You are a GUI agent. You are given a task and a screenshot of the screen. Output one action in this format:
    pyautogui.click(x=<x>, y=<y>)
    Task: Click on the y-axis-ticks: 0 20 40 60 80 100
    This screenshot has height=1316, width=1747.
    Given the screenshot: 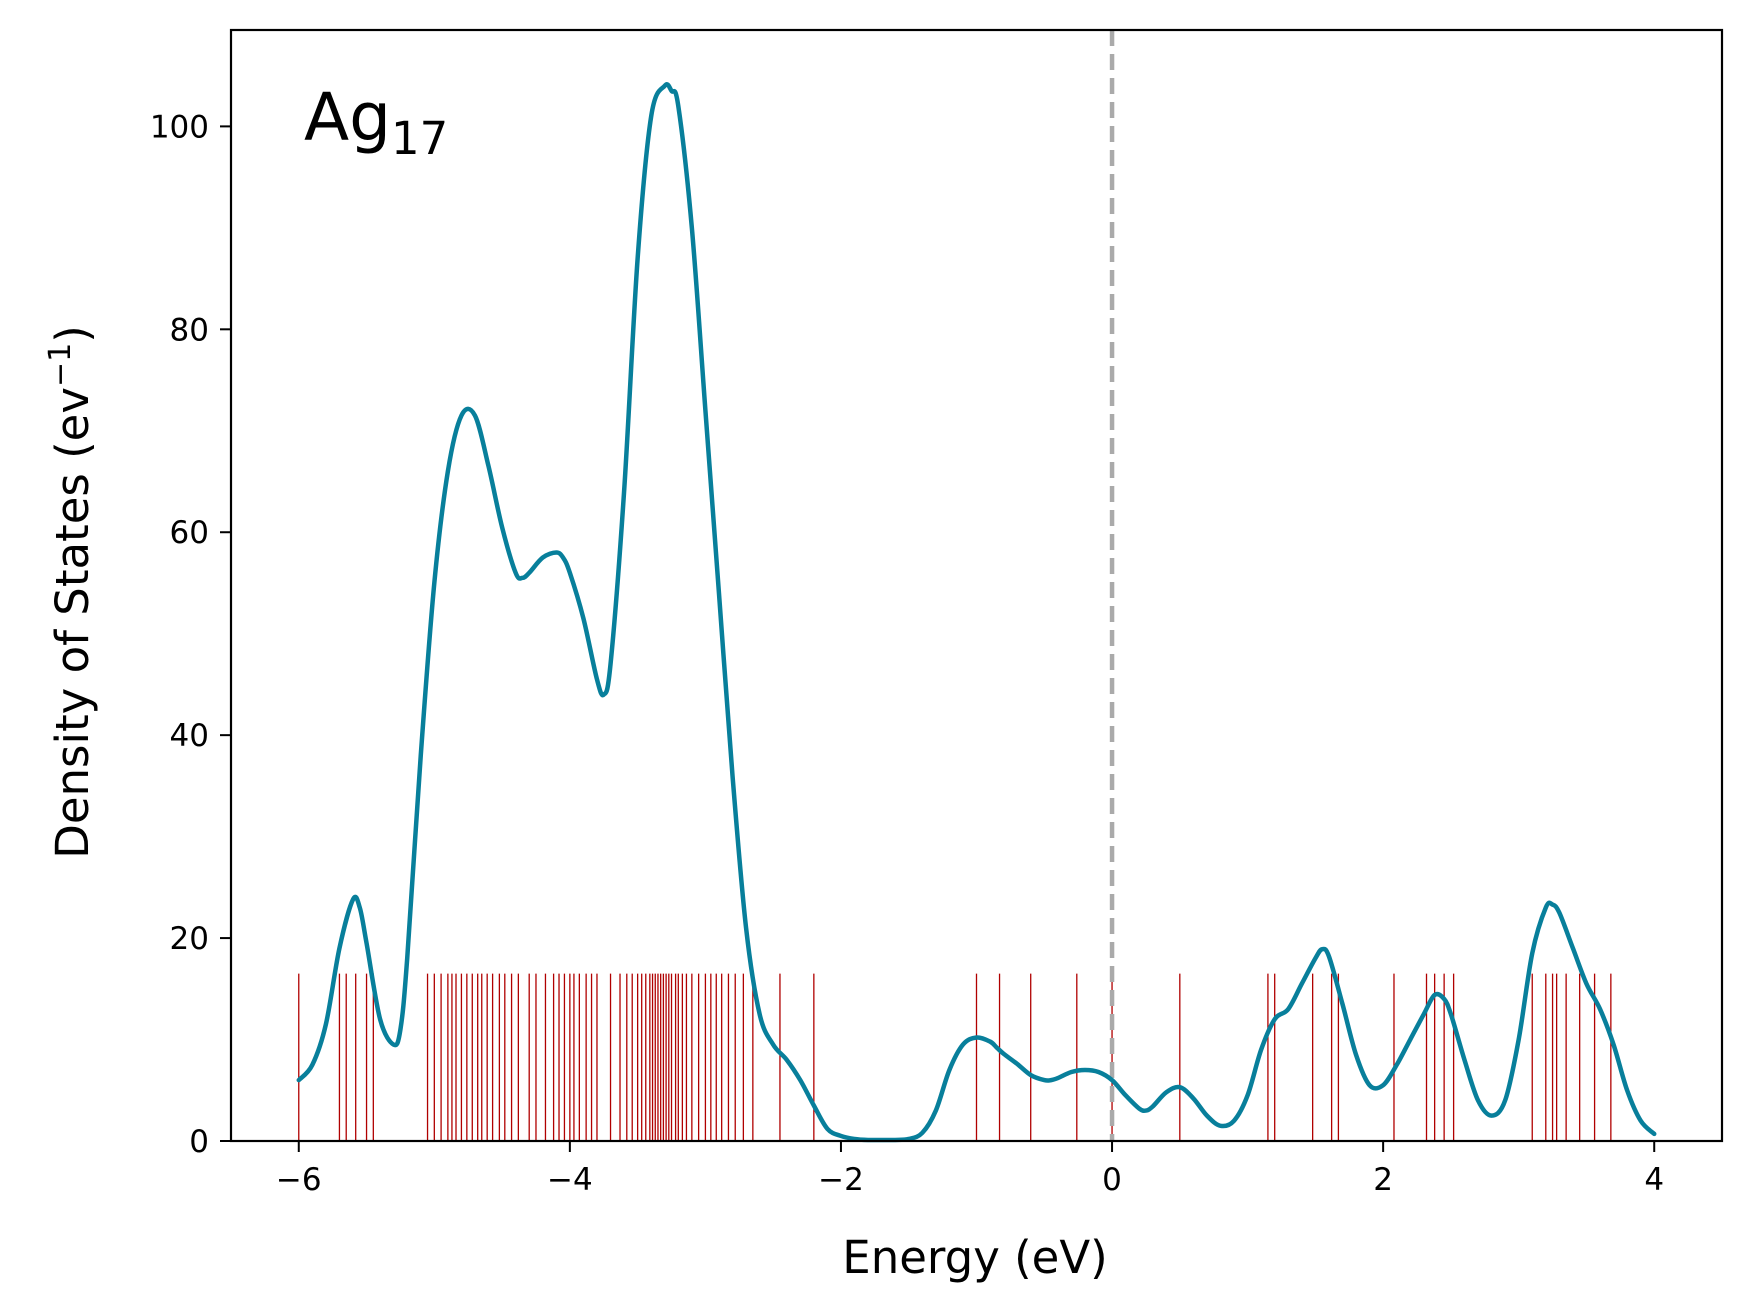 What is the action you would take?
    pyautogui.click(x=190, y=634)
    